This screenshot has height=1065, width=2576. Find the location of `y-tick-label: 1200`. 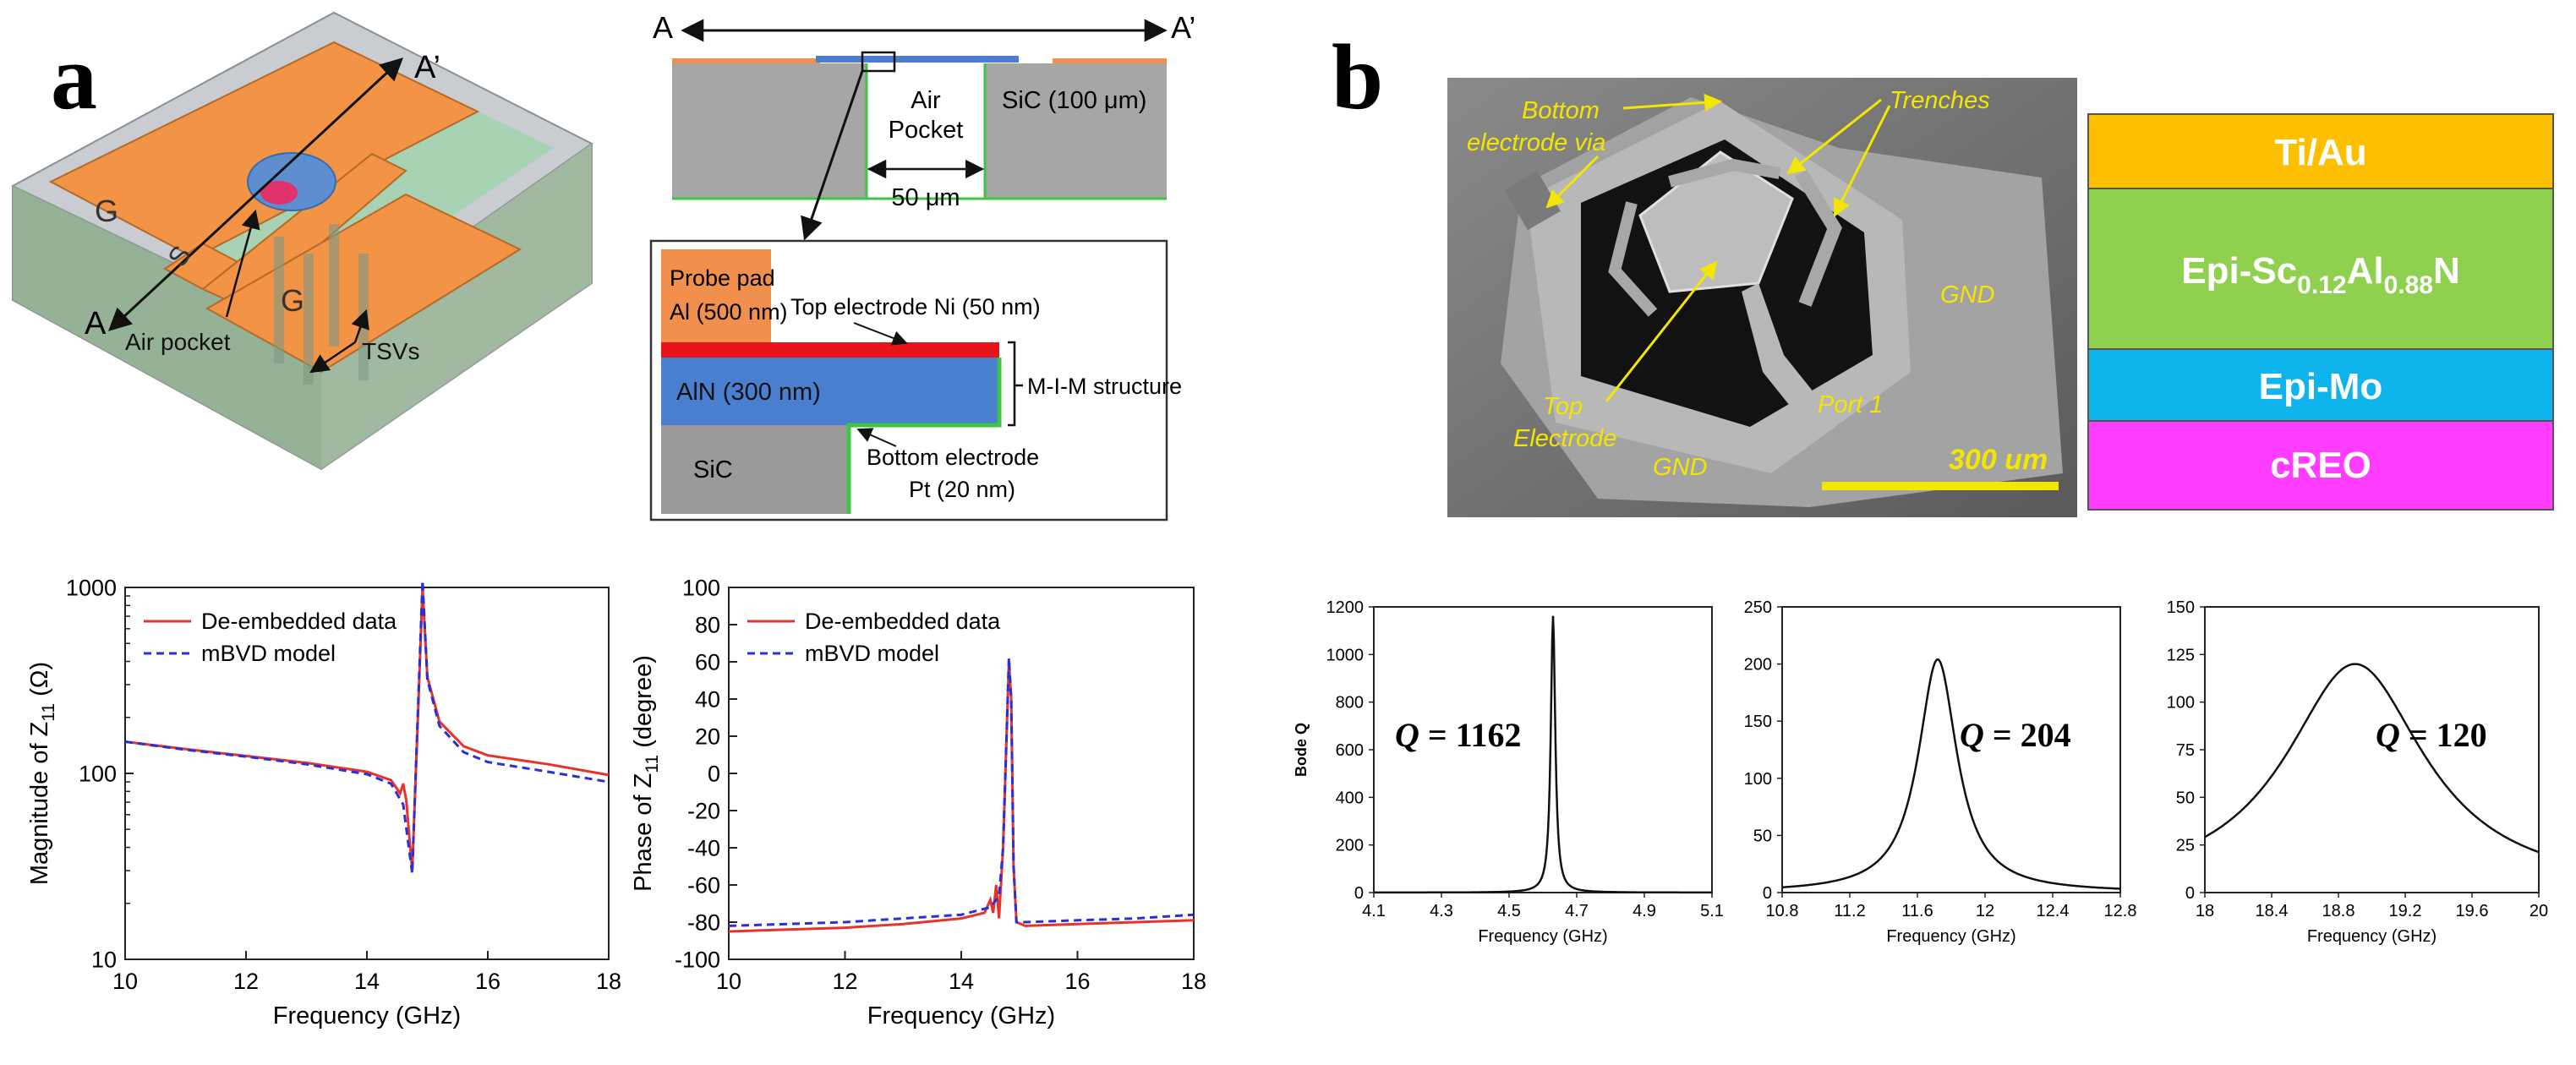

y-tick-label: 1200 is located at coordinates (1345, 607).